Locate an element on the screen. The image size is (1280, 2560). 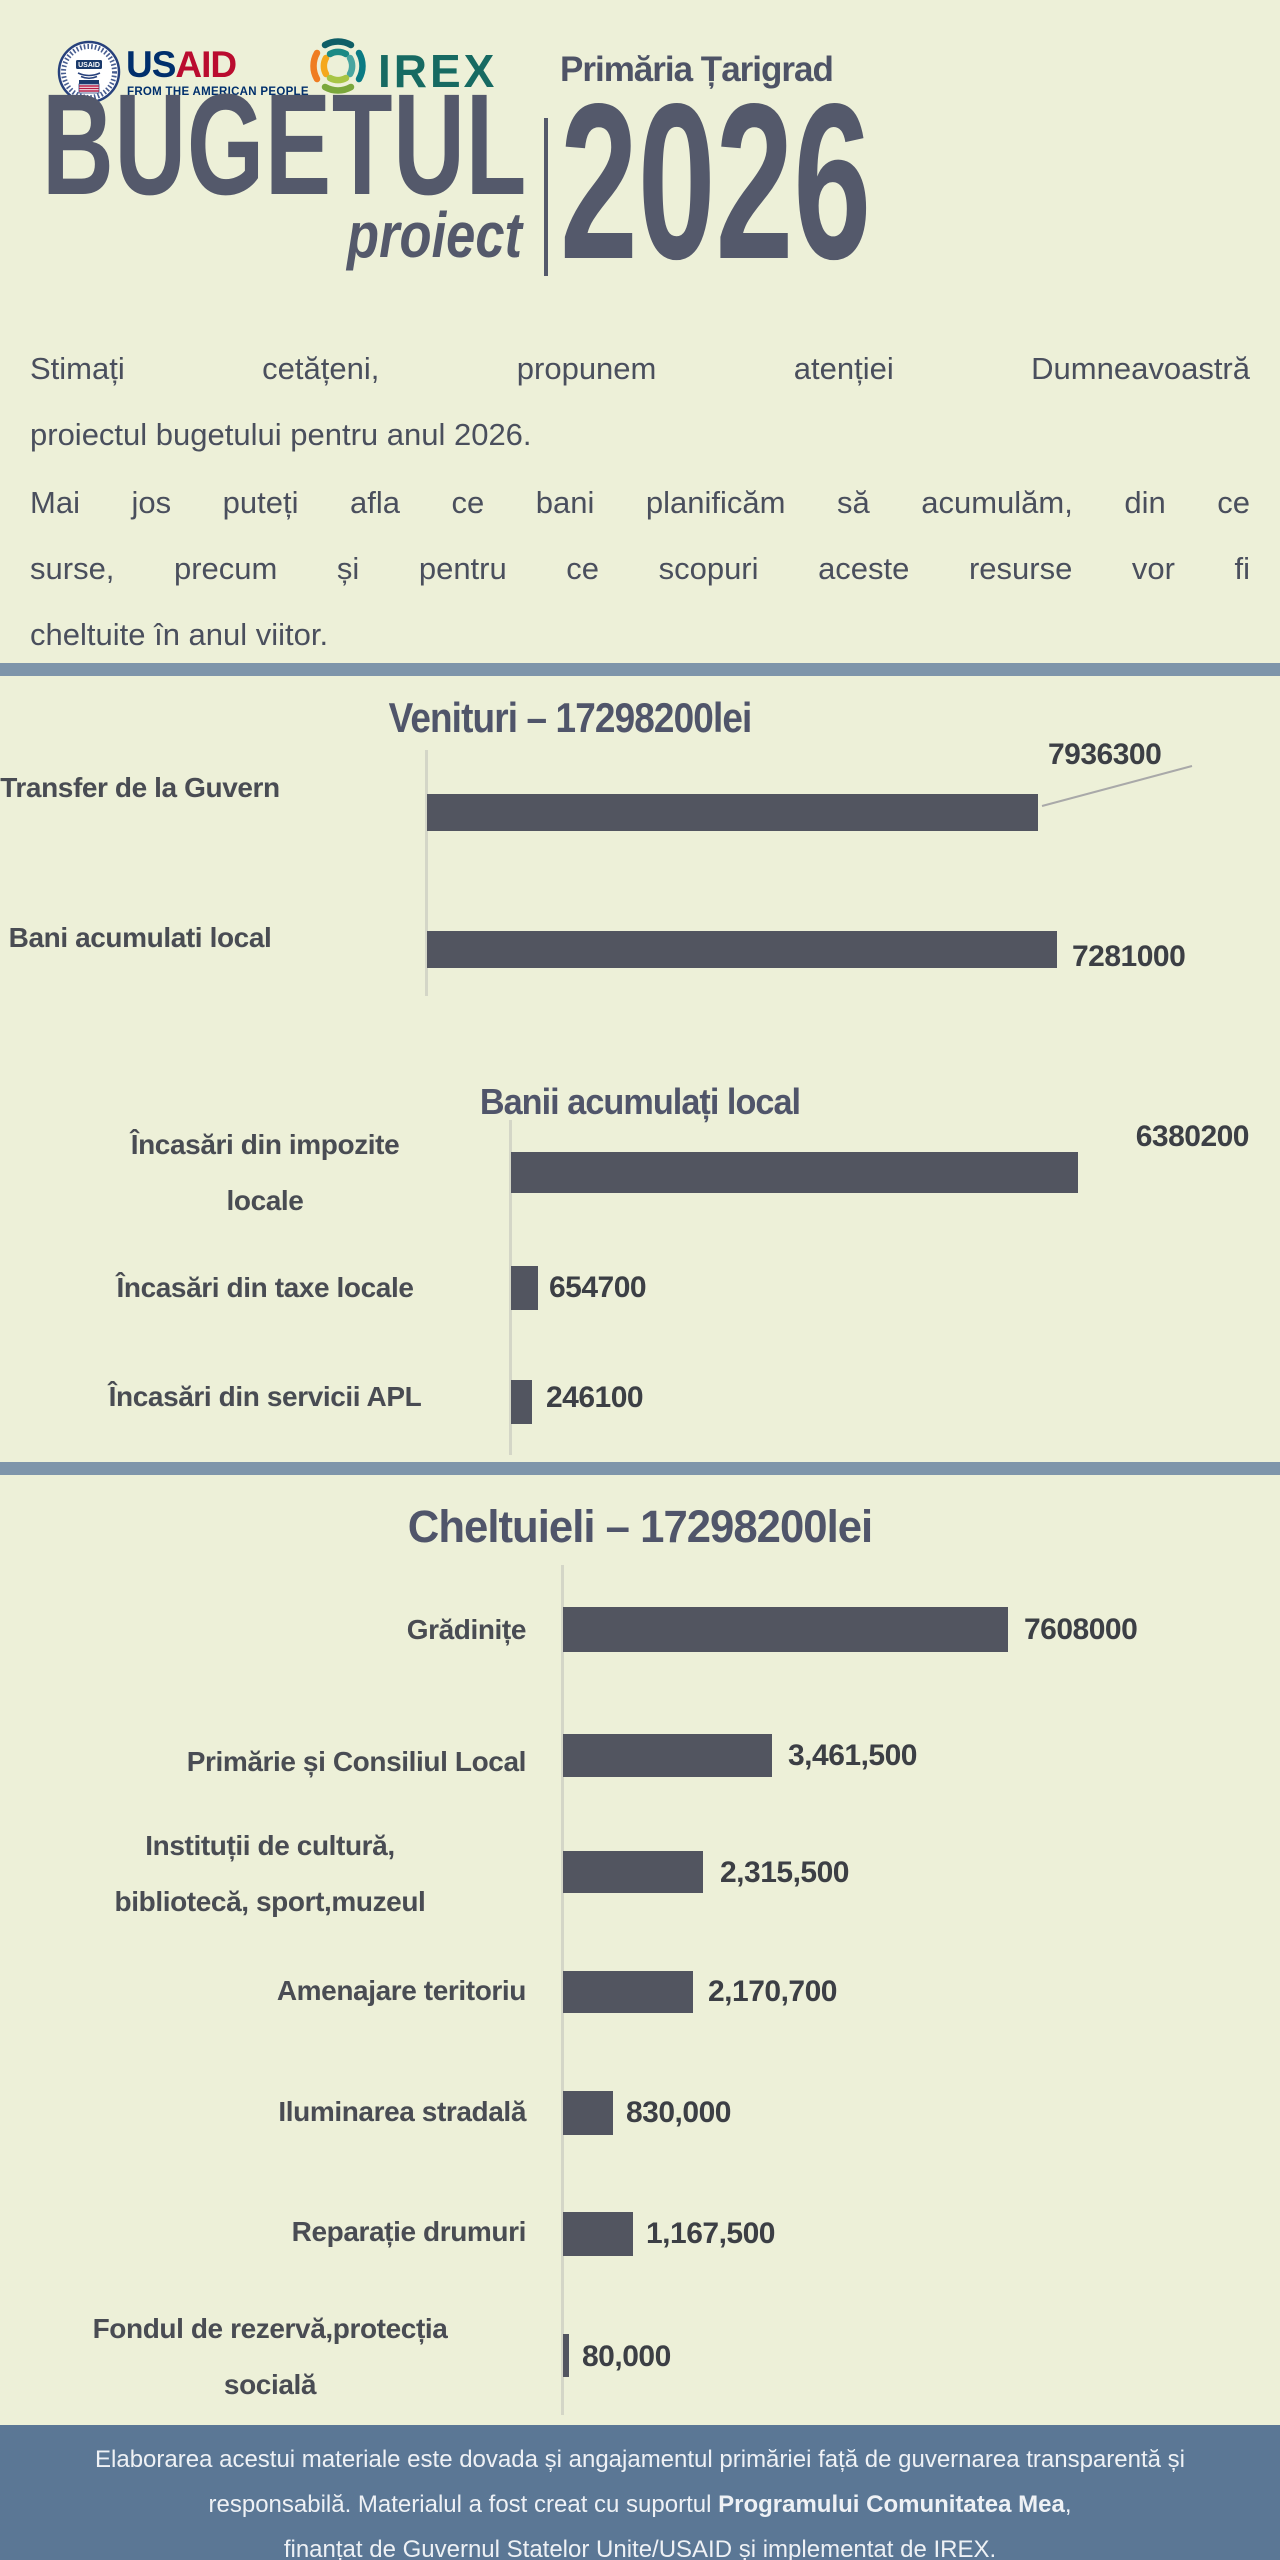
chart-title: Banii acumulați local is located at coordinates (640, 1101).